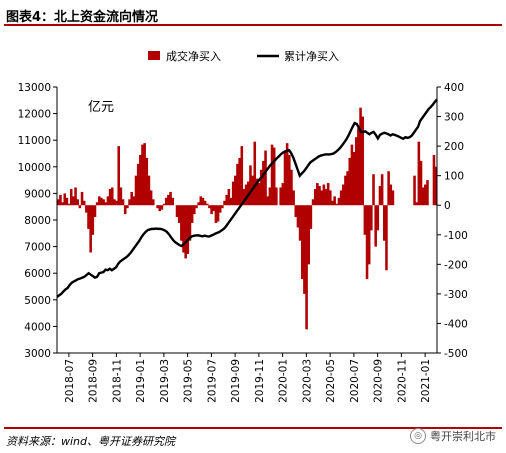 This screenshot has width=506, height=453. What do you see at coordinates (37, 221) in the screenshot?
I see `left-tick-label: 8000` at bounding box center [37, 221].